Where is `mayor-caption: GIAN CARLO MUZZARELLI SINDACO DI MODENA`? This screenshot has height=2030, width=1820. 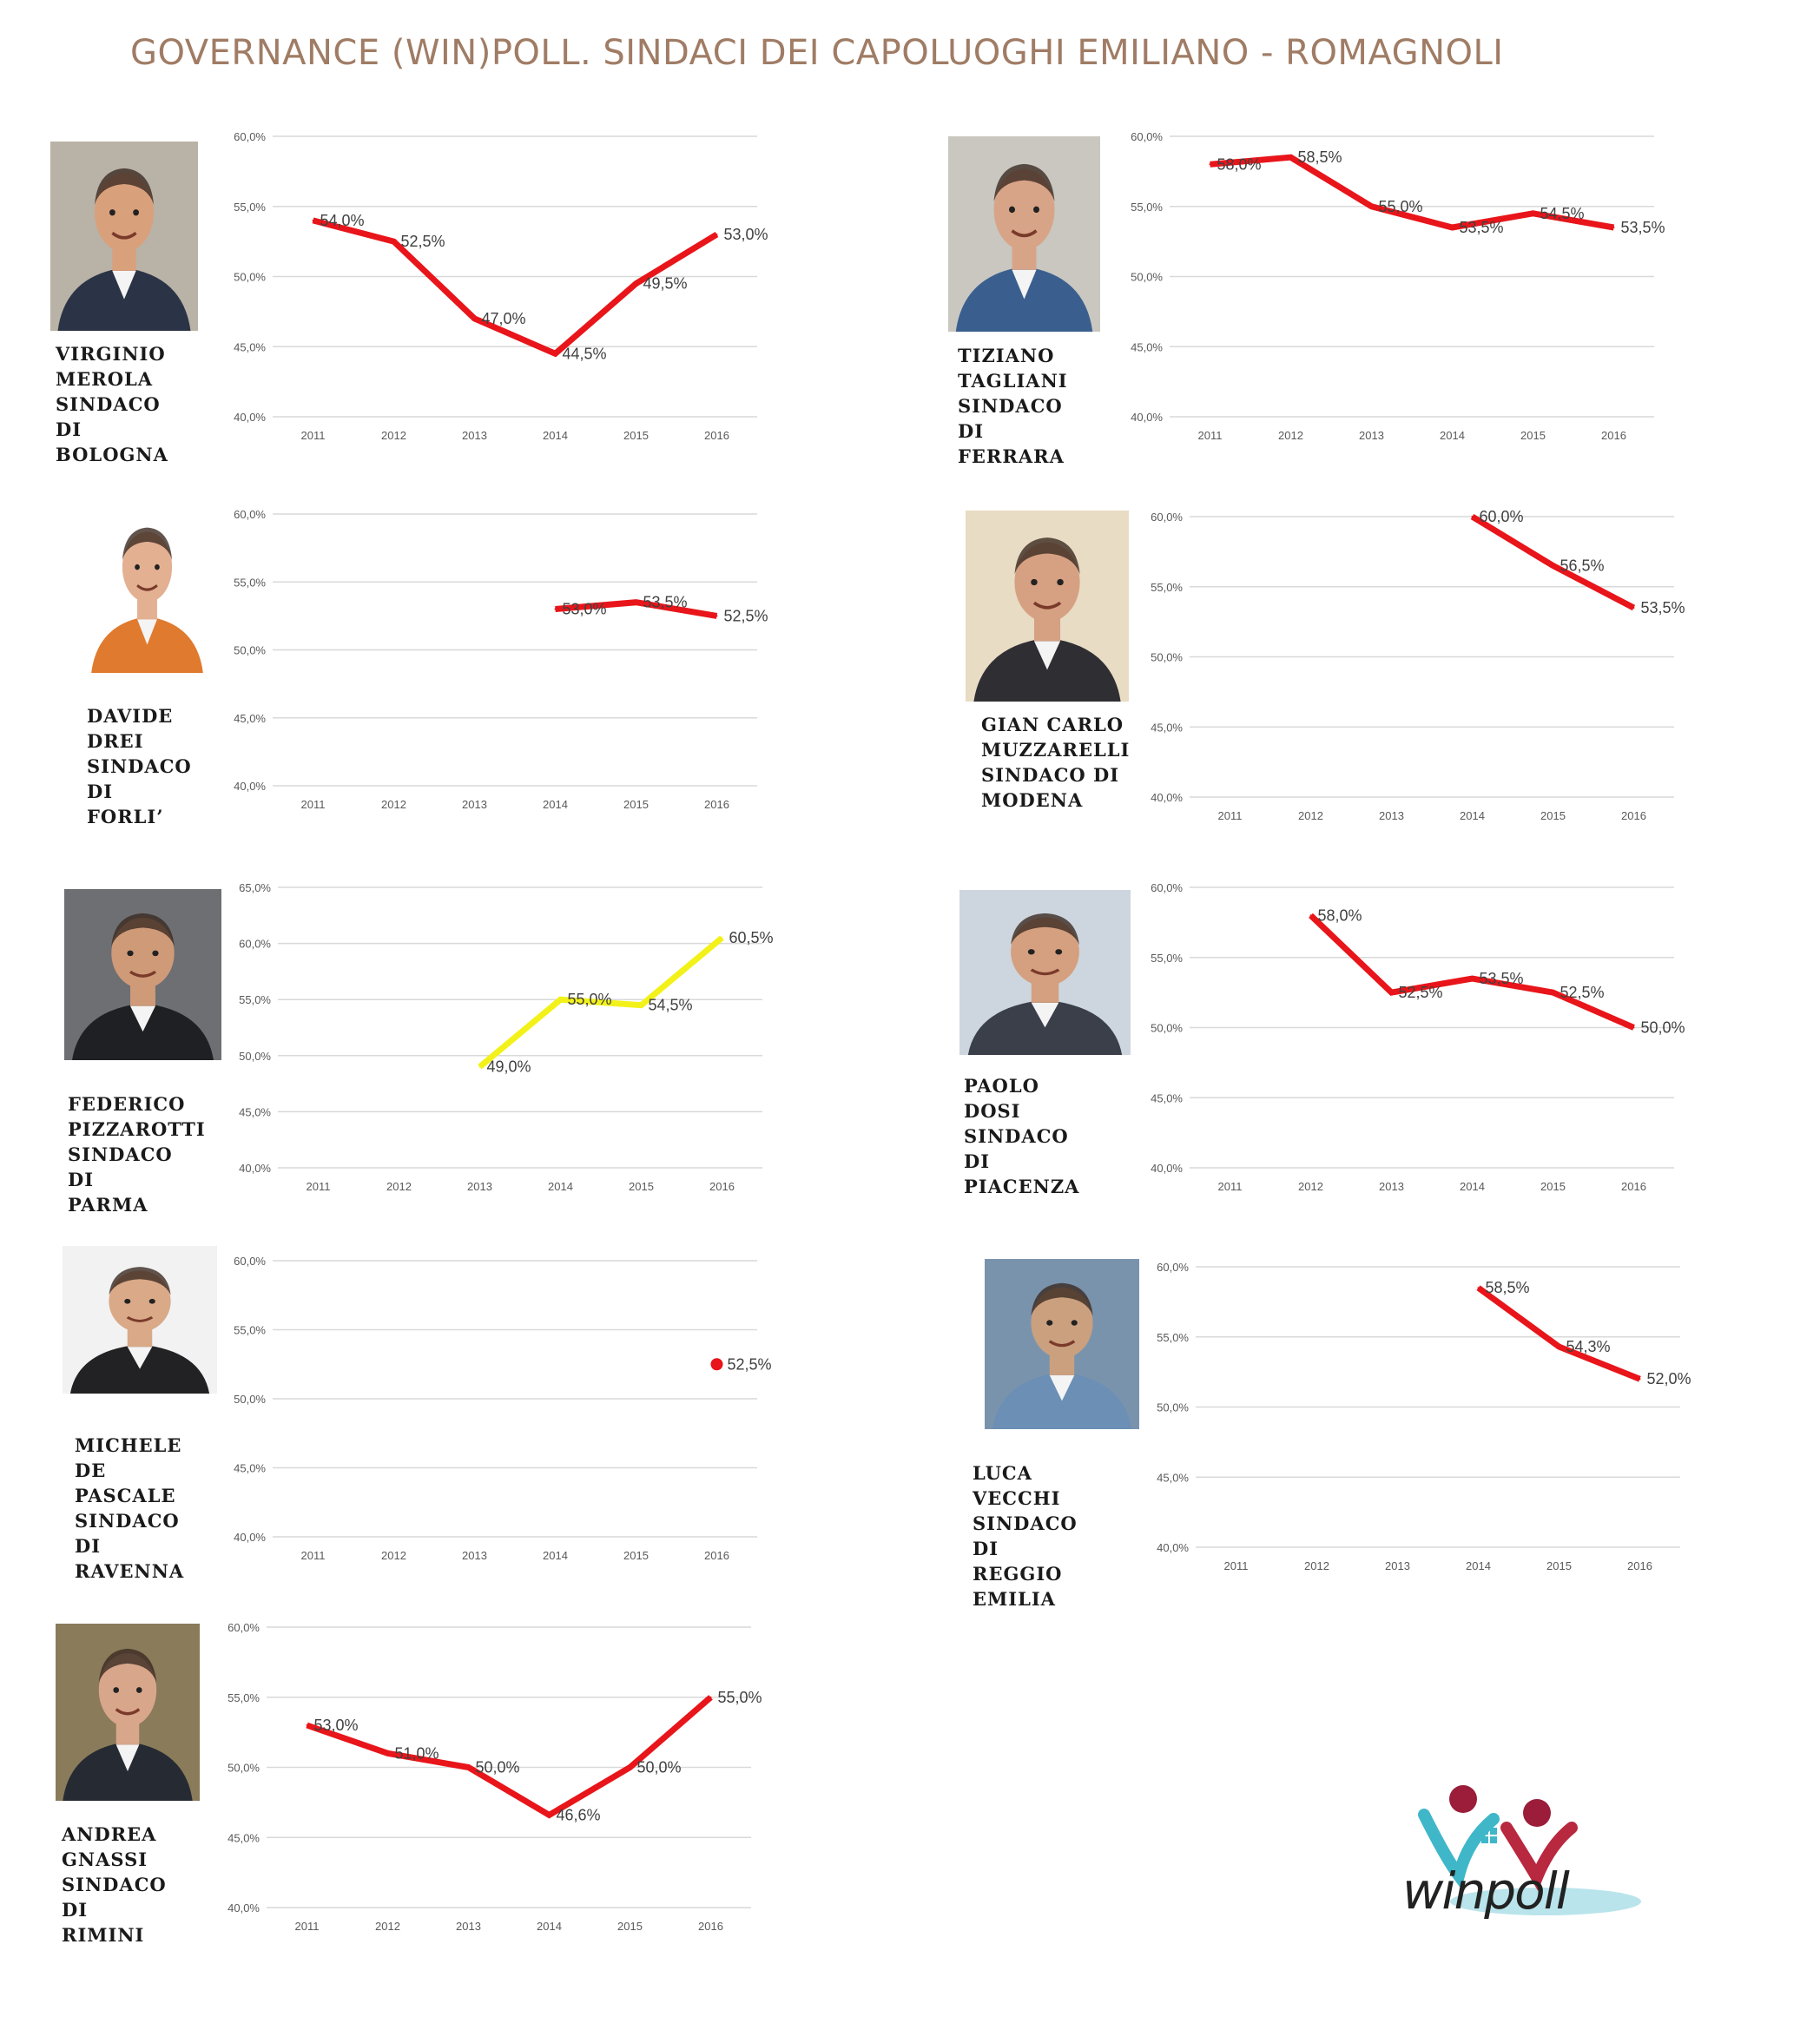
mayor-caption: GIAN CARLO MUZZARELLI SINDACO DI MODENA is located at coordinates (1055, 762).